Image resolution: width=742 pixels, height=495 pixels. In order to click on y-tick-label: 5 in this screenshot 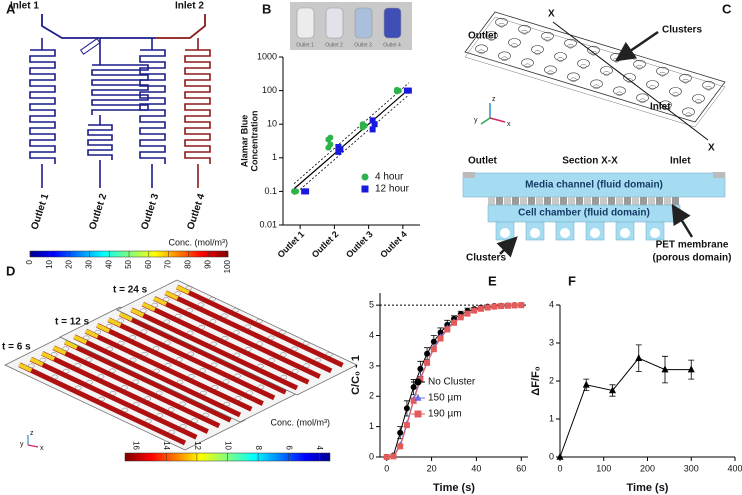, I will do `click(371, 305)`.